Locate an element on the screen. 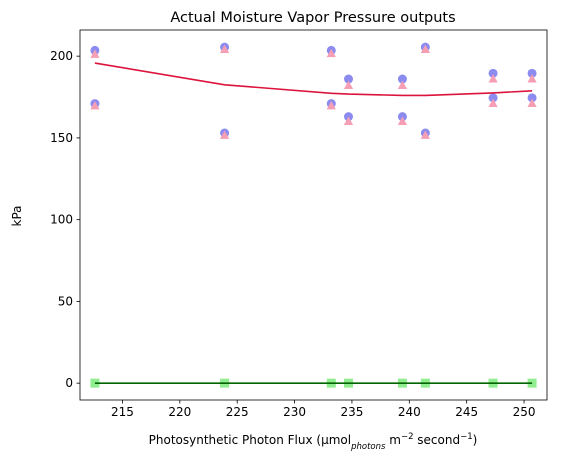  x-tick-label-245: 245 is located at coordinates (466, 412).